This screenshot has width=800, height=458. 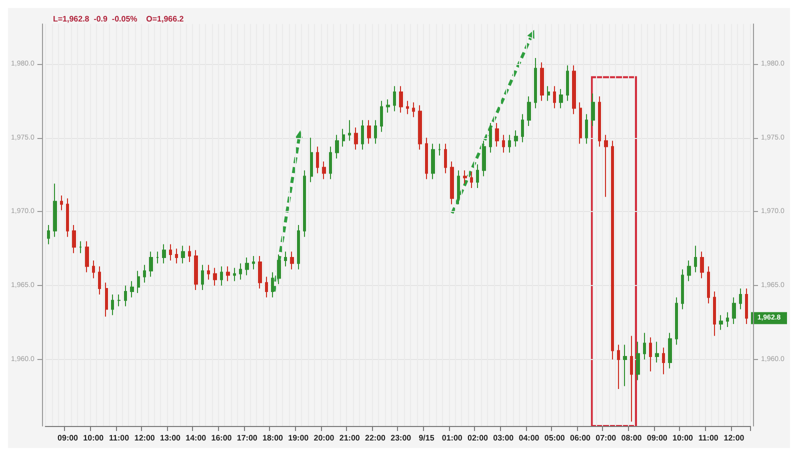 I want to click on x-tick-label: 21:00, so click(x=349, y=438).